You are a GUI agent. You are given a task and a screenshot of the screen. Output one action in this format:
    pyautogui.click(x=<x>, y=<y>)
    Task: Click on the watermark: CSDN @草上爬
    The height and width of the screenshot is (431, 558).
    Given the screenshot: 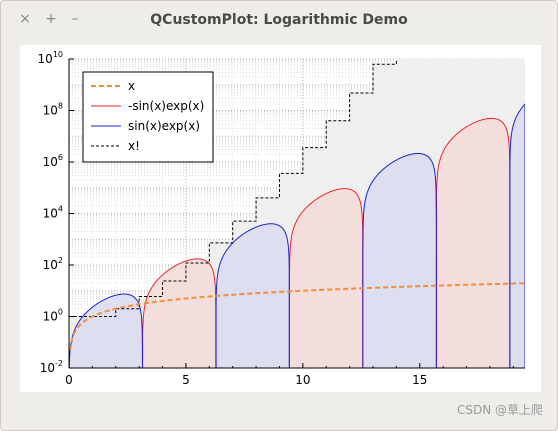 What is the action you would take?
    pyautogui.click(x=499, y=410)
    